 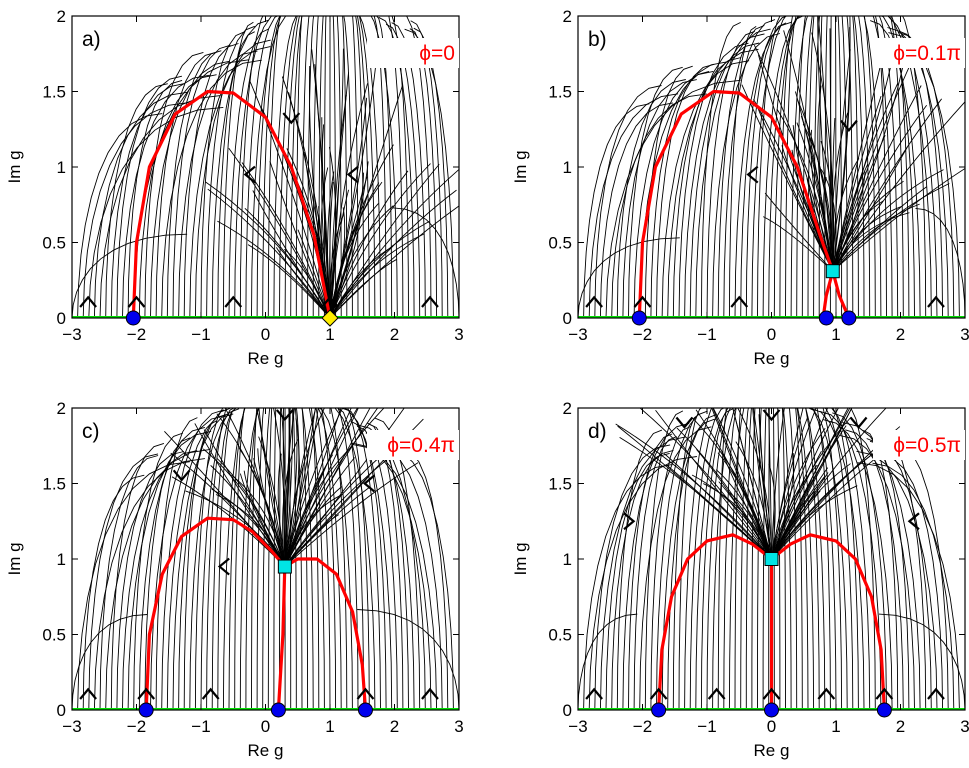 I want to click on zero-point-circle, so click(x=365, y=710).